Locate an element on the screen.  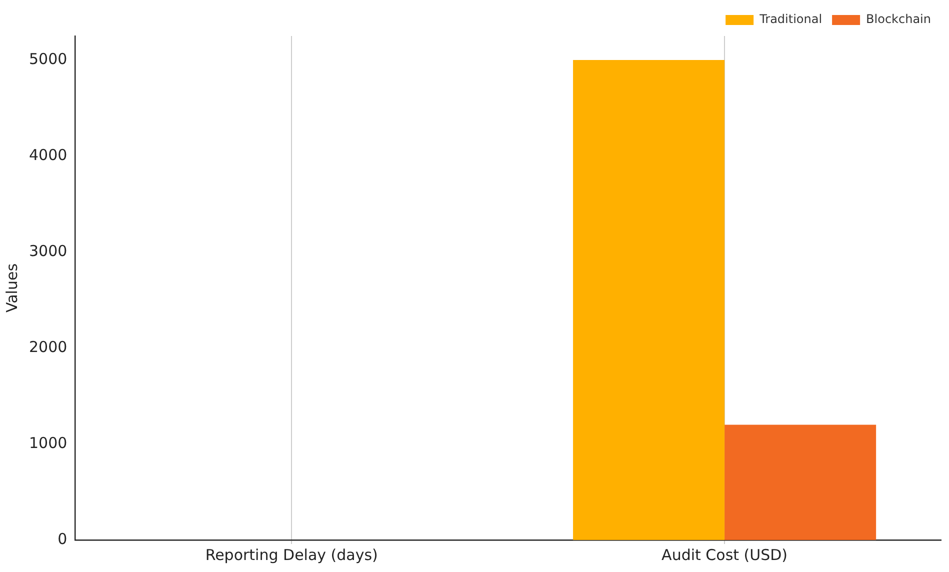
y-tick-label: 2000 is located at coordinates (48, 347).